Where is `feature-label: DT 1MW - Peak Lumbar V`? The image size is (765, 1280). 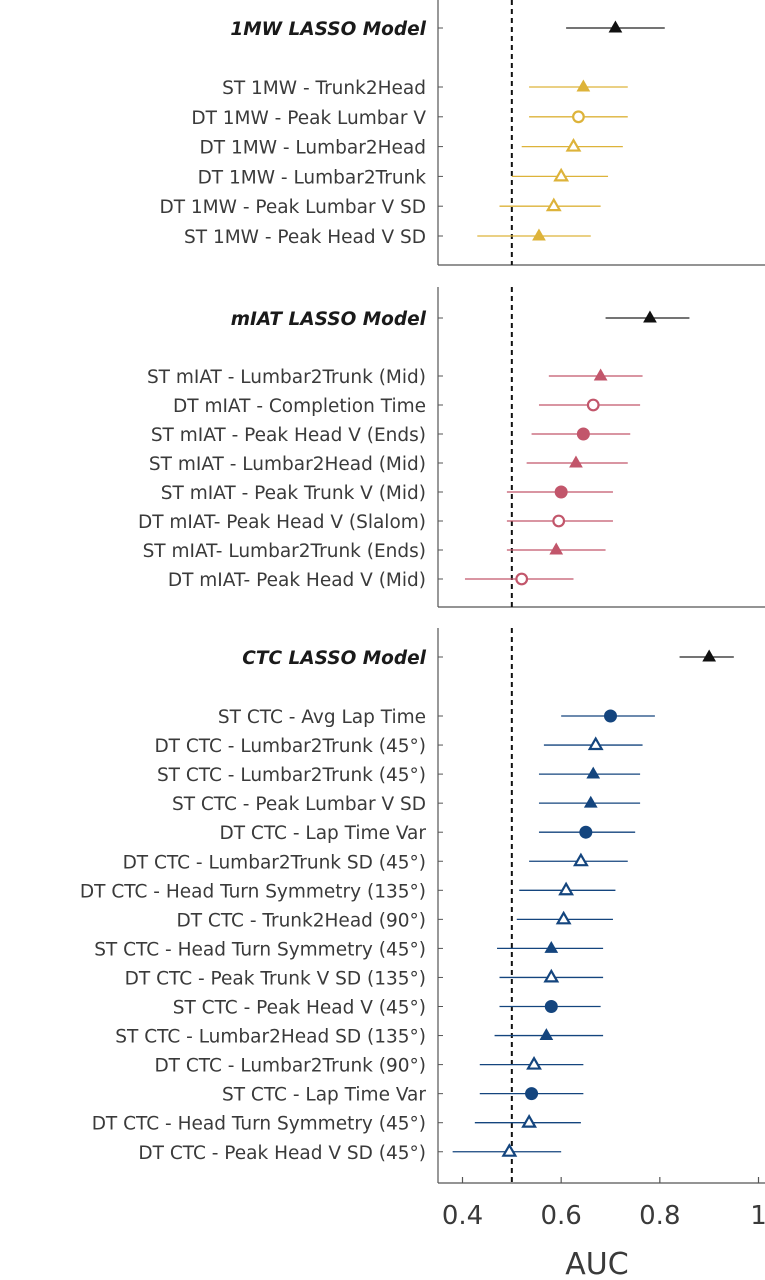
feature-label: DT 1MW - Peak Lumbar V is located at coordinates (308, 118).